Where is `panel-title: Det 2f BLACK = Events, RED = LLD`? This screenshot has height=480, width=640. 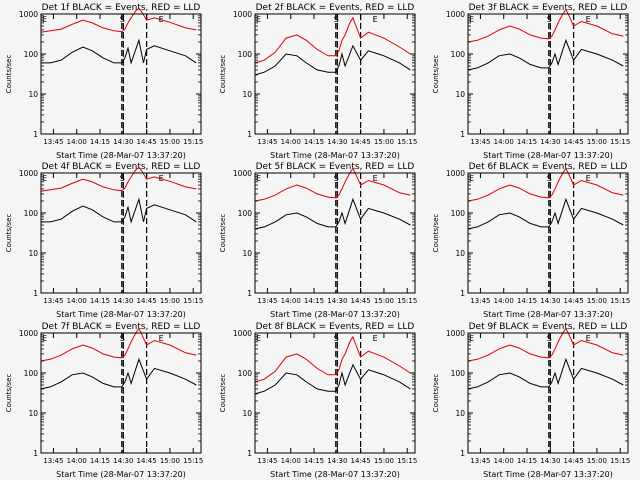
panel-title: Det 2f BLACK = Events, RED = LLD is located at coordinates (335, 8).